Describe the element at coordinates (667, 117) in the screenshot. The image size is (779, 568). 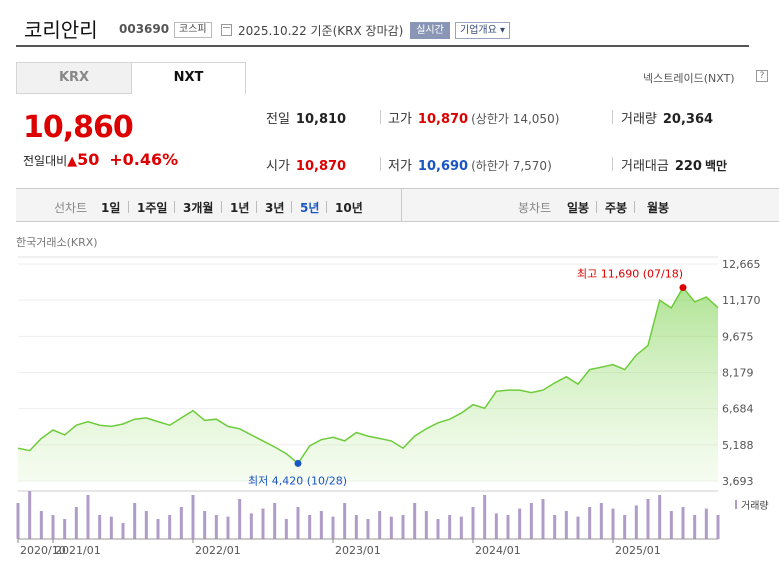
I see `stat-volume: 거래량 20,364` at that location.